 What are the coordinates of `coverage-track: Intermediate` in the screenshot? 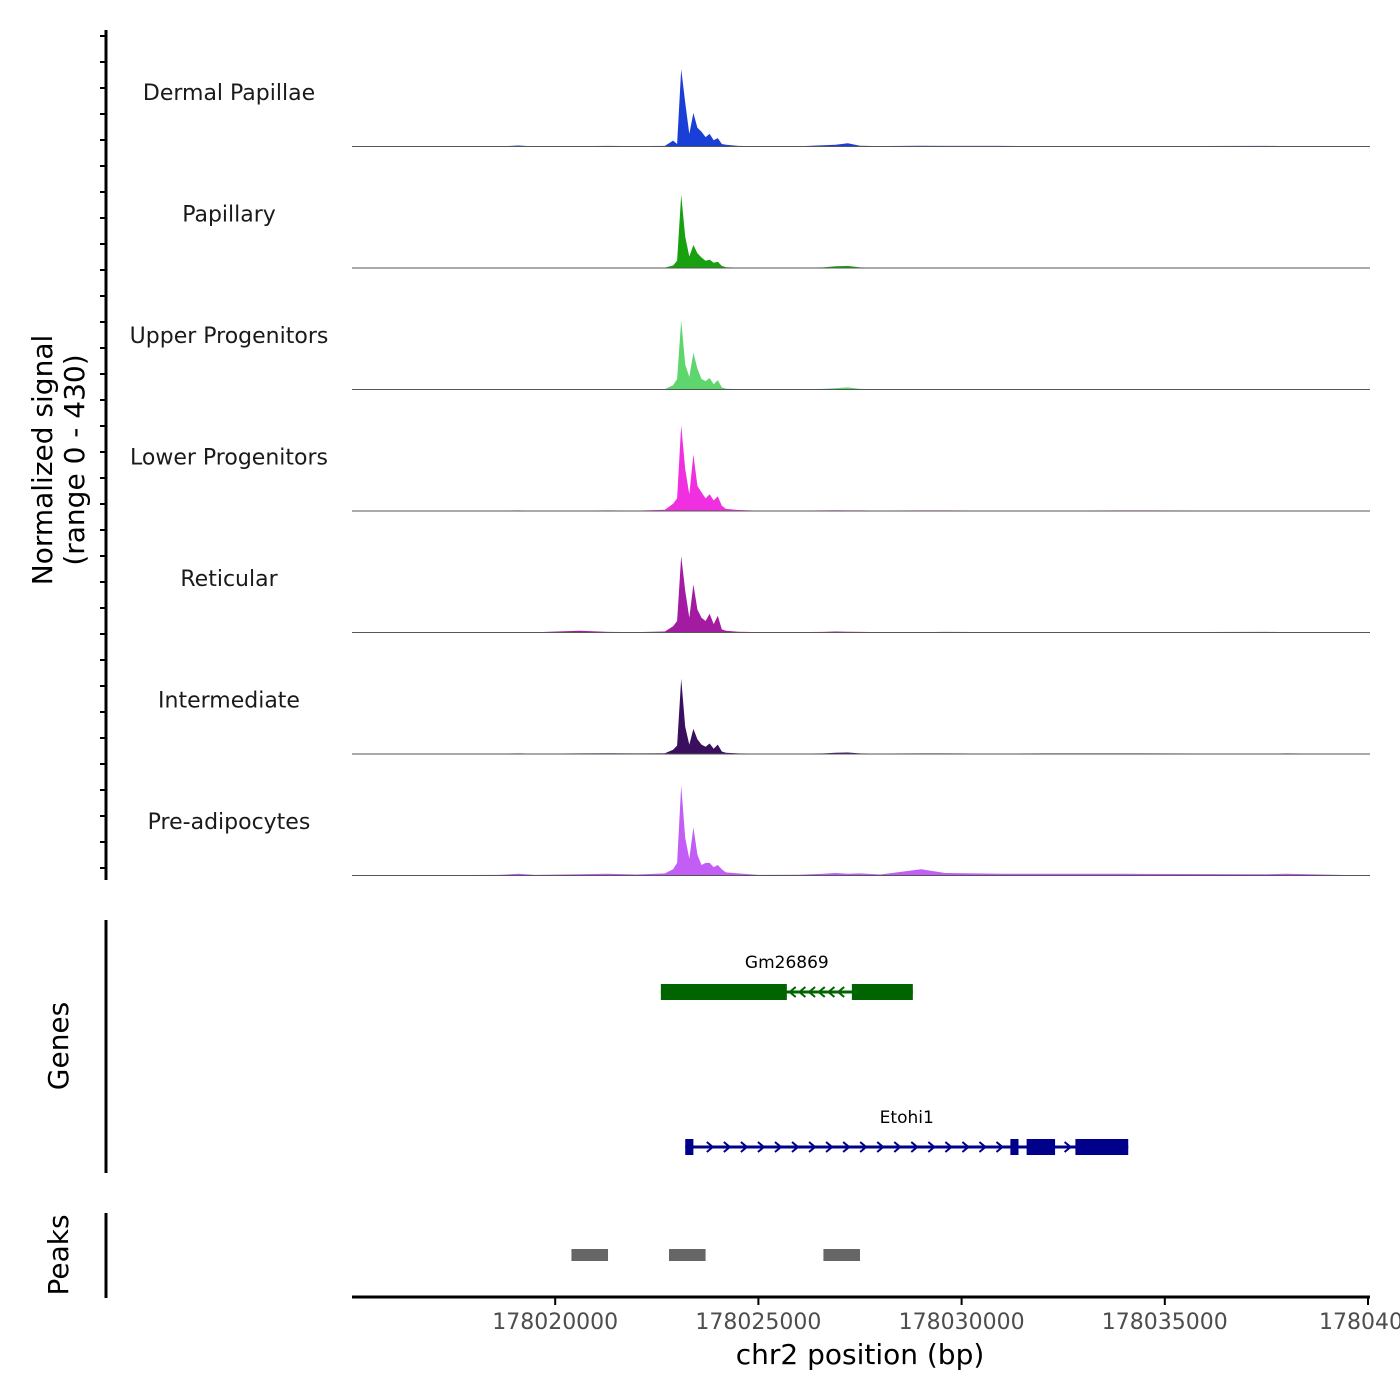 It's located at (764, 716).